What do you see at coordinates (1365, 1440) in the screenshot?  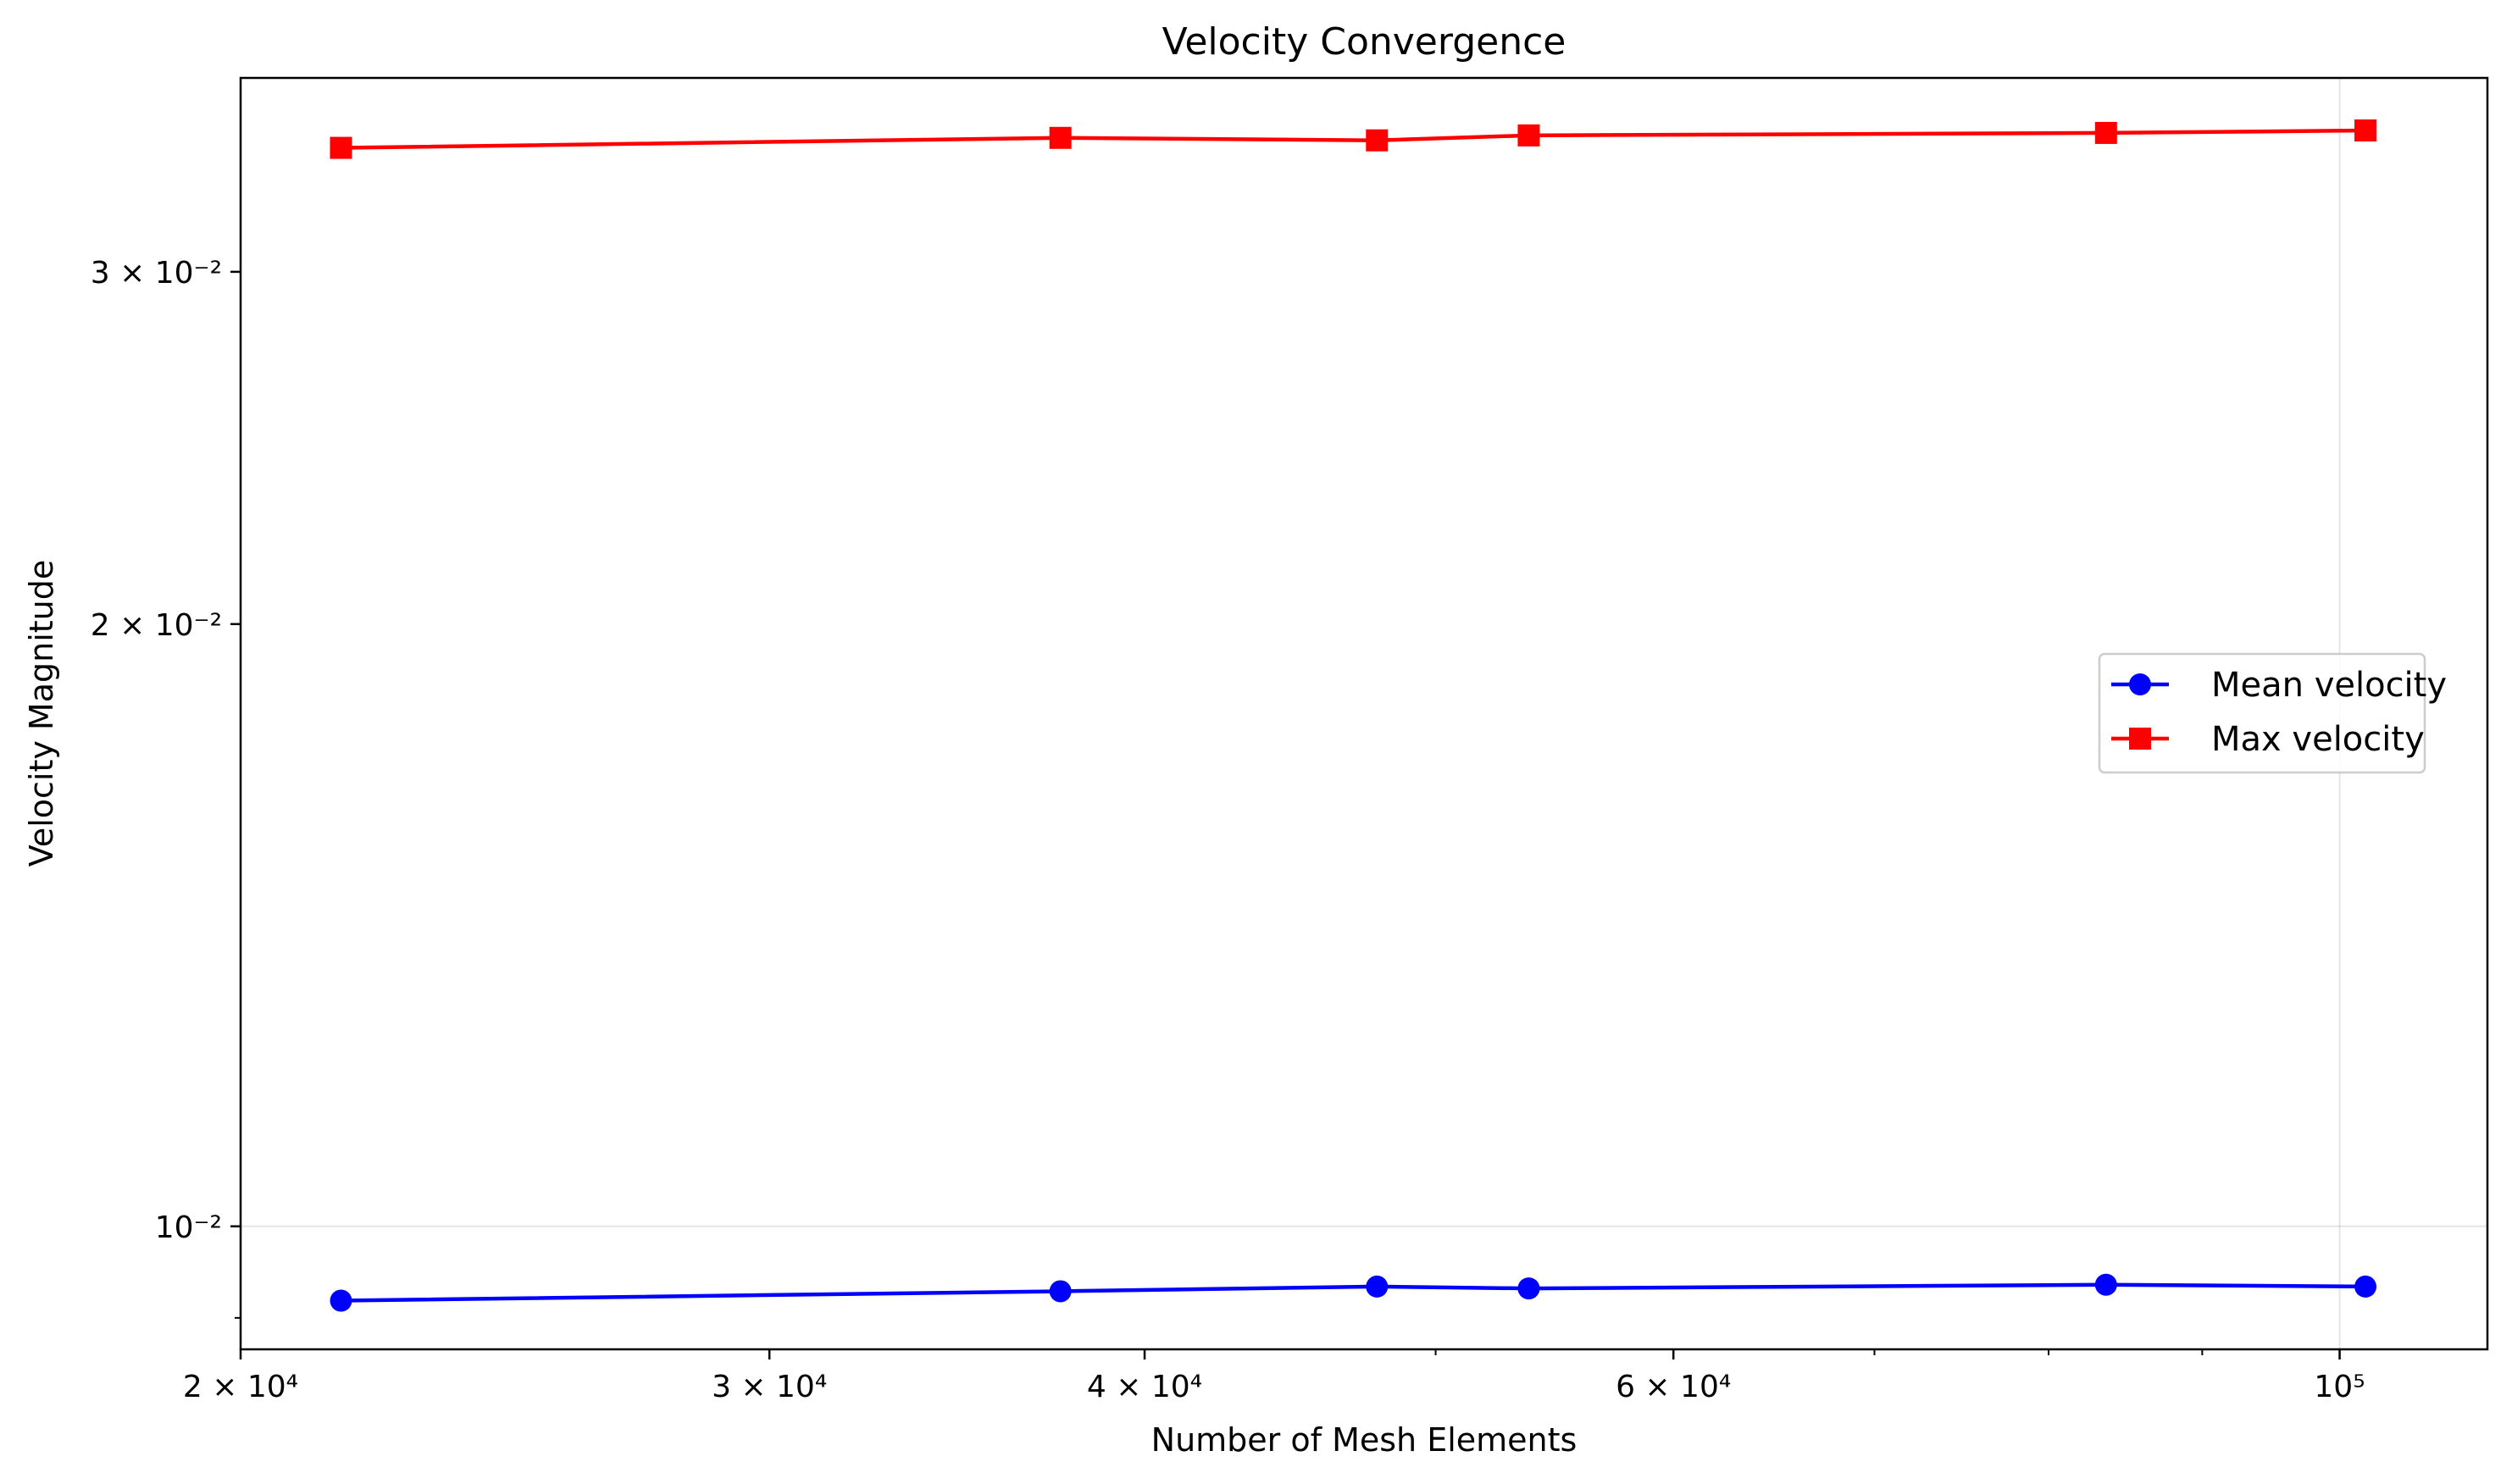 I see `x-axis-label: Number of Mesh Elements` at bounding box center [1365, 1440].